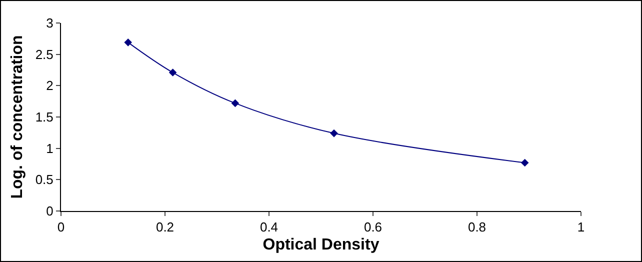 This screenshot has width=642, height=262. Describe the element at coordinates (50, 211) in the screenshot. I see `y-tick-label: 0` at that location.